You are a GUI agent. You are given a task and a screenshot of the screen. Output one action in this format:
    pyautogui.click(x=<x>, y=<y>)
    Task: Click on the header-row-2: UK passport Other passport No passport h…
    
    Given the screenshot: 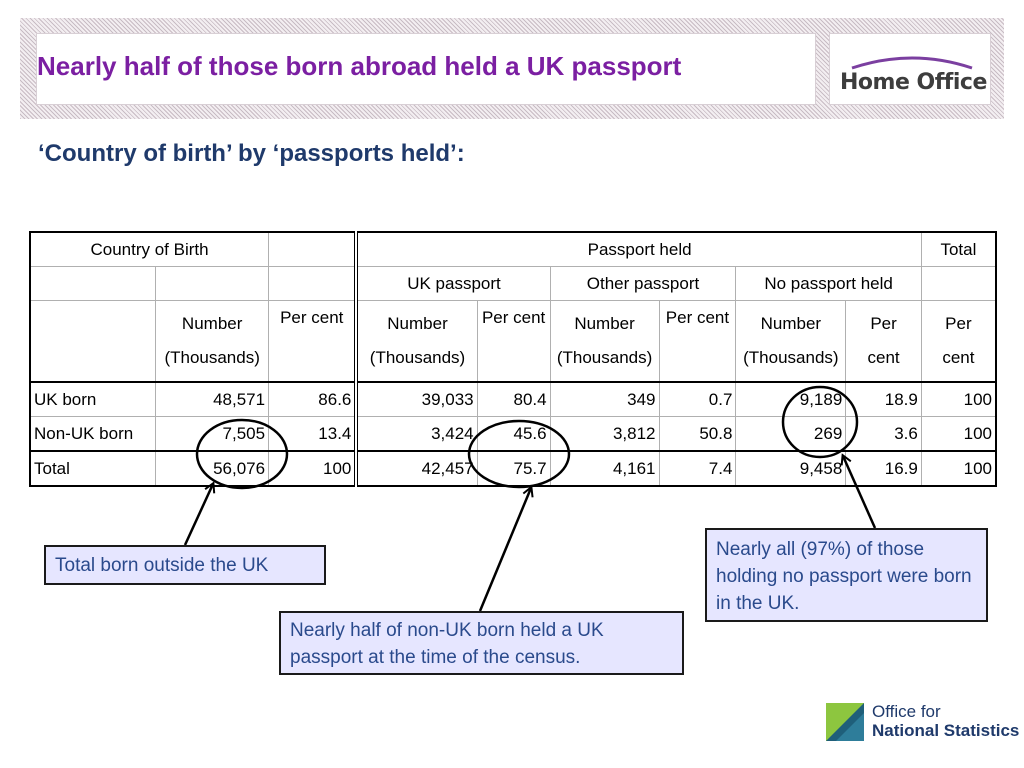 What is the action you would take?
    pyautogui.click(x=513, y=283)
    